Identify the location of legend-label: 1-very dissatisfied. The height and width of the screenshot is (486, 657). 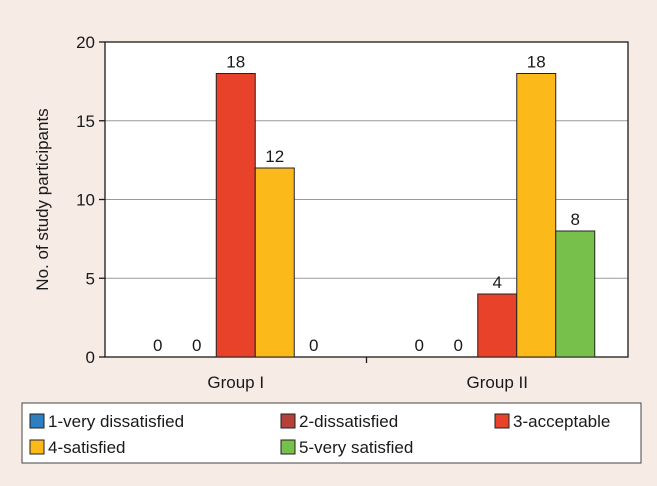
(116, 421).